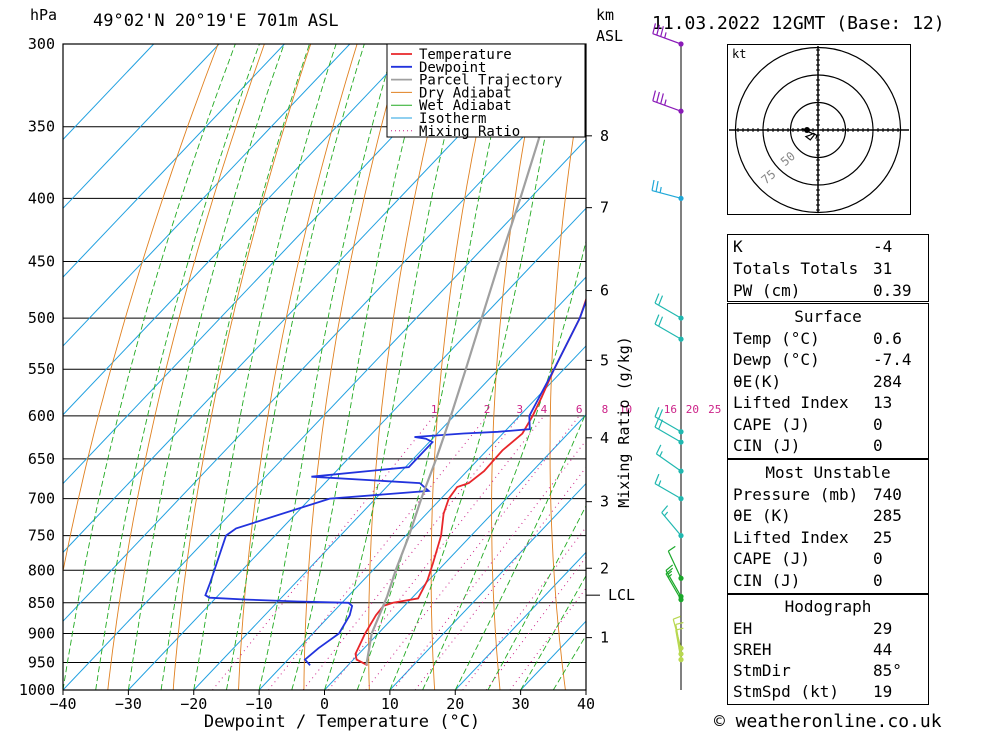  Describe the element at coordinates (828, 721) in the screenshot. I see `copyright-footer: © weatheronline.co.uk` at that location.